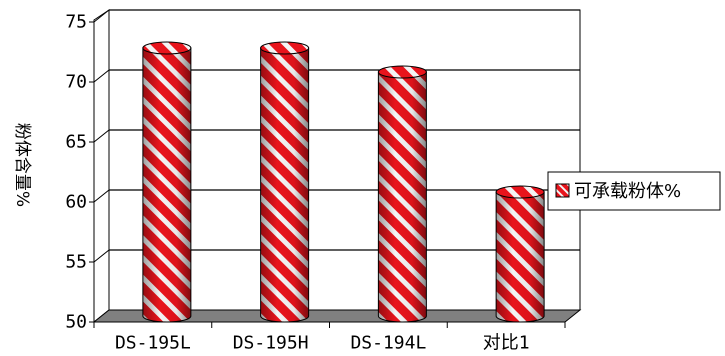  What do you see at coordinates (76, 22) in the screenshot?
I see `y-tick-label: 75` at bounding box center [76, 22].